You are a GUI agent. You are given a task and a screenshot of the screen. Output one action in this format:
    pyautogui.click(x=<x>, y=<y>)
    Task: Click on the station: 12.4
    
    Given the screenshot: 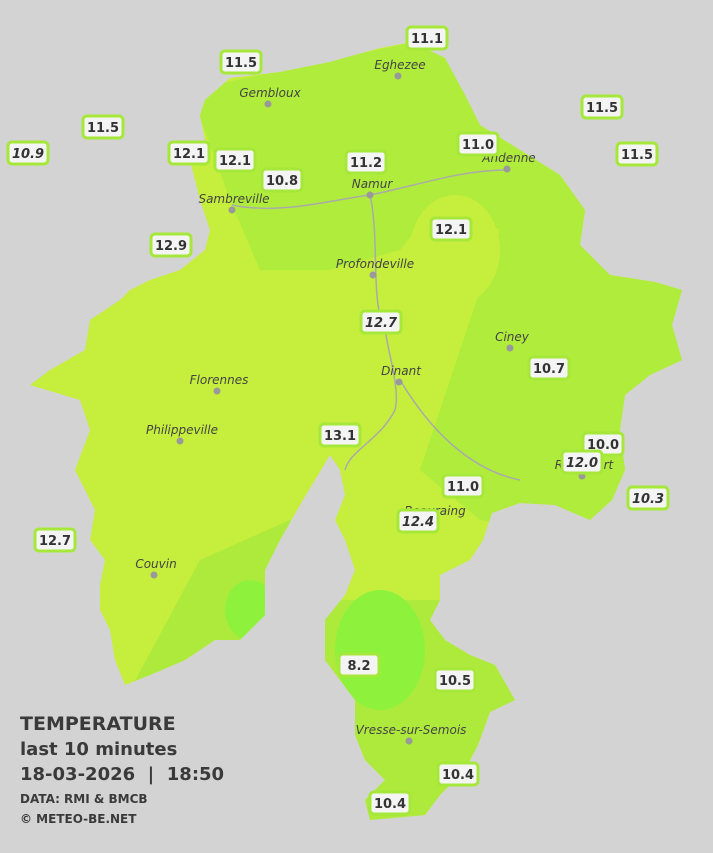 What is the action you would take?
    pyautogui.click(x=418, y=521)
    